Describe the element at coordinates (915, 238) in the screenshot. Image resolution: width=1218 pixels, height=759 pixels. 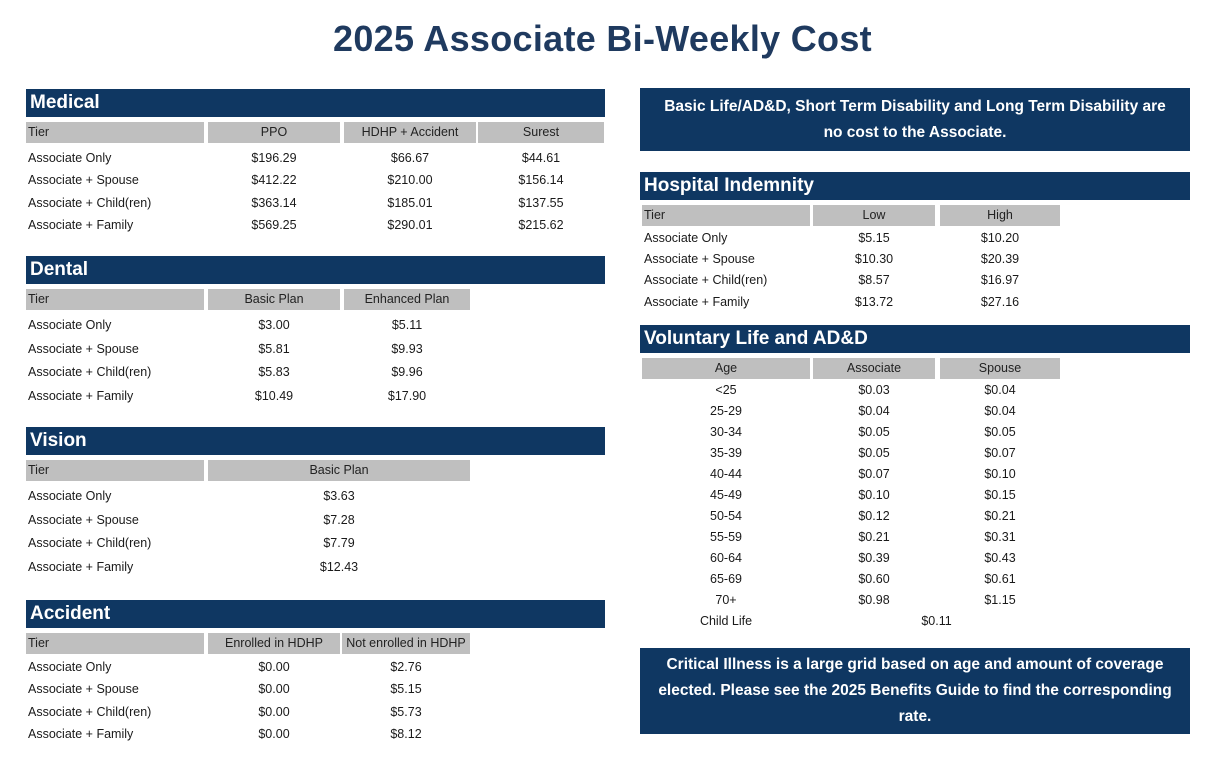
I see `table-row: Associate Only $5.15 $10.20` at that location.